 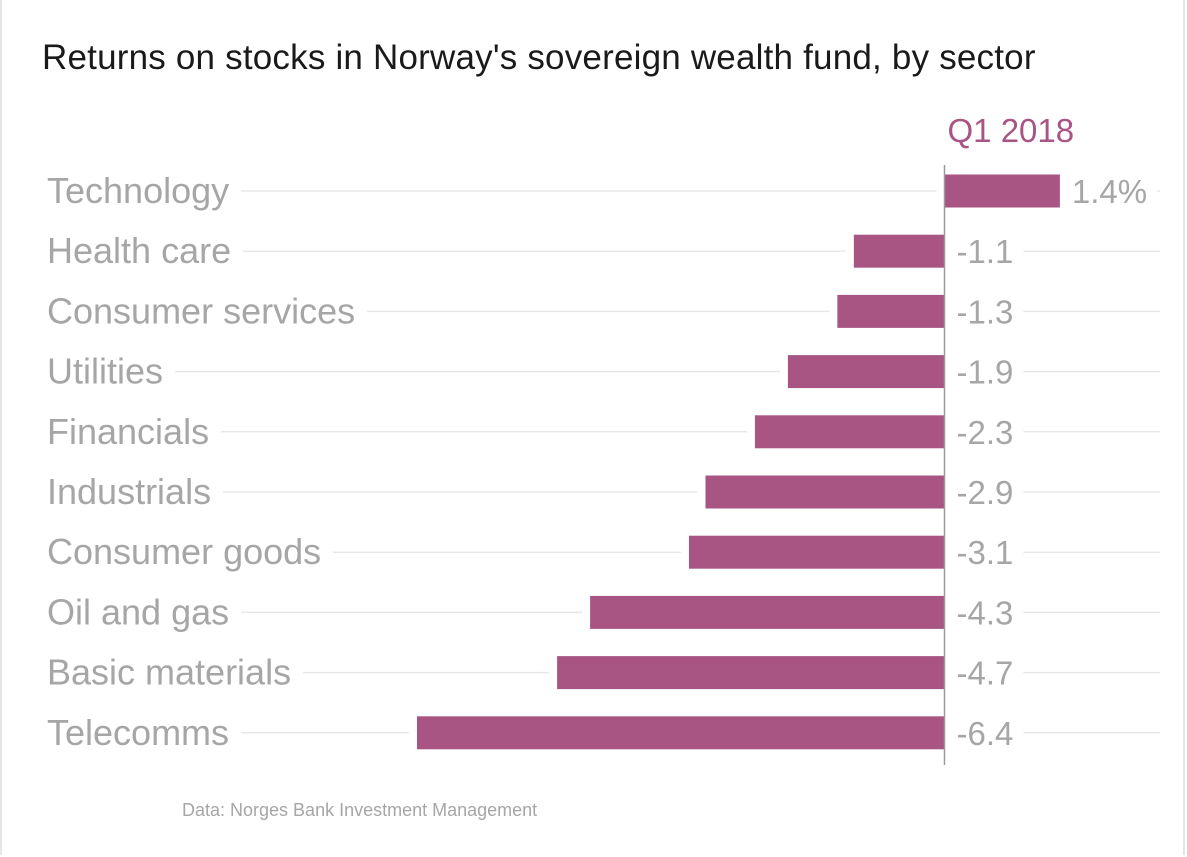 I want to click on category-label: Financials, so click(x=128, y=431).